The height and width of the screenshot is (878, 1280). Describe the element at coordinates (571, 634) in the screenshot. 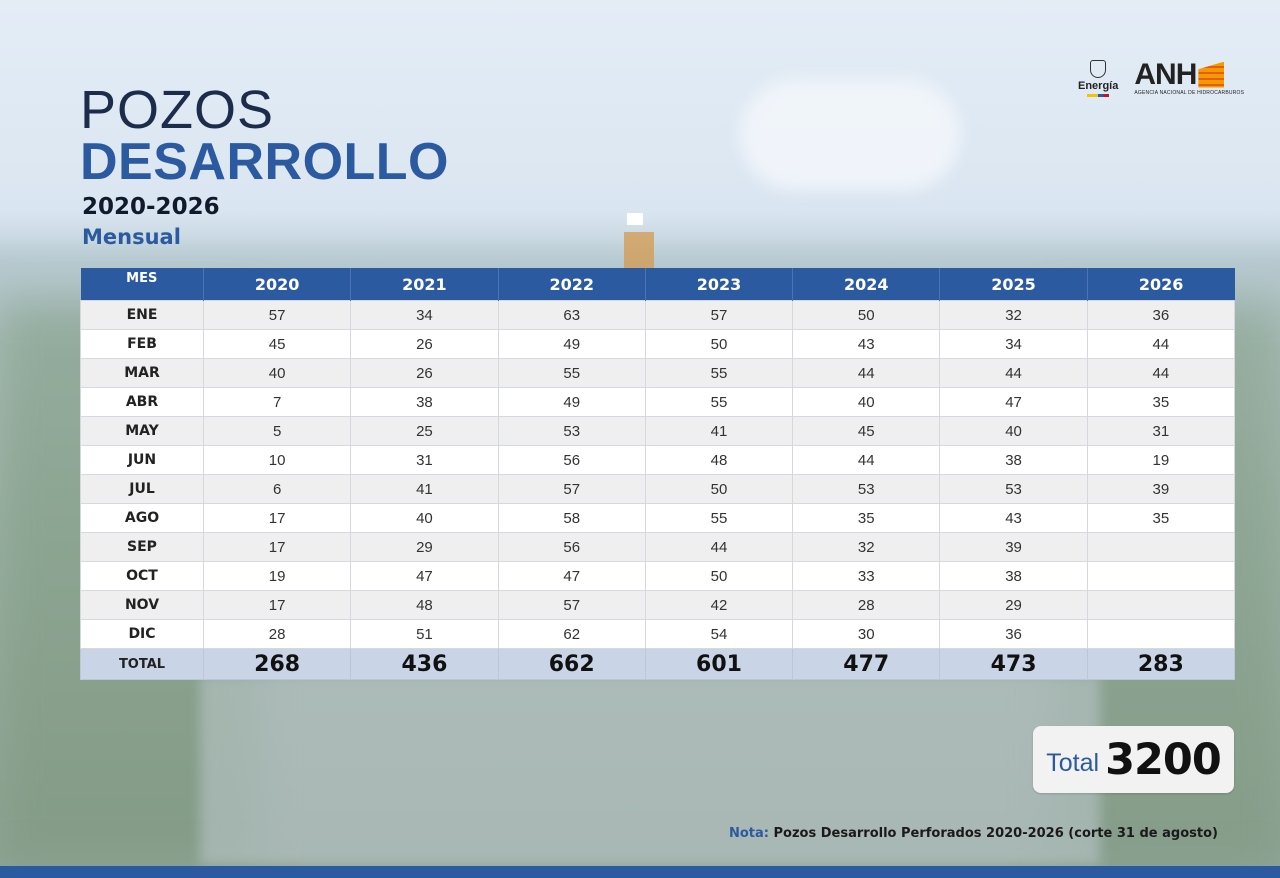

I see `value-cell: 62` at that location.